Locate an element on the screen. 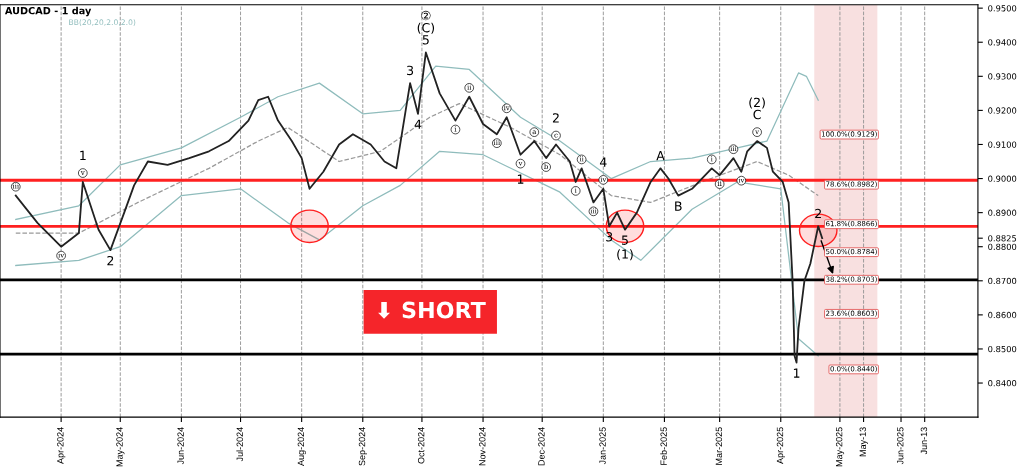 This screenshot has height=474, width=1024. x-tick-label: Dec-2024 is located at coordinates (541, 446).